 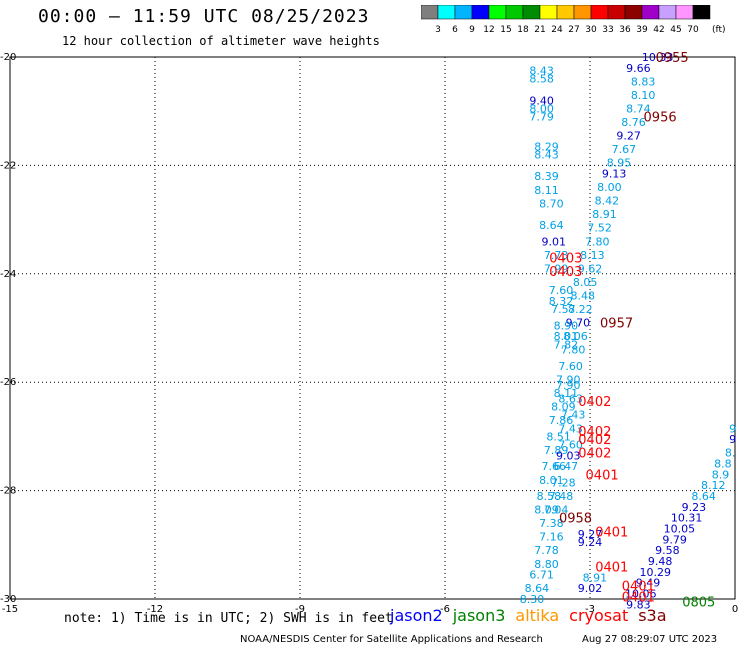 What do you see at coordinates (563, 407) in the screenshot?
I see `wave-height-label: 8.09` at bounding box center [563, 407].